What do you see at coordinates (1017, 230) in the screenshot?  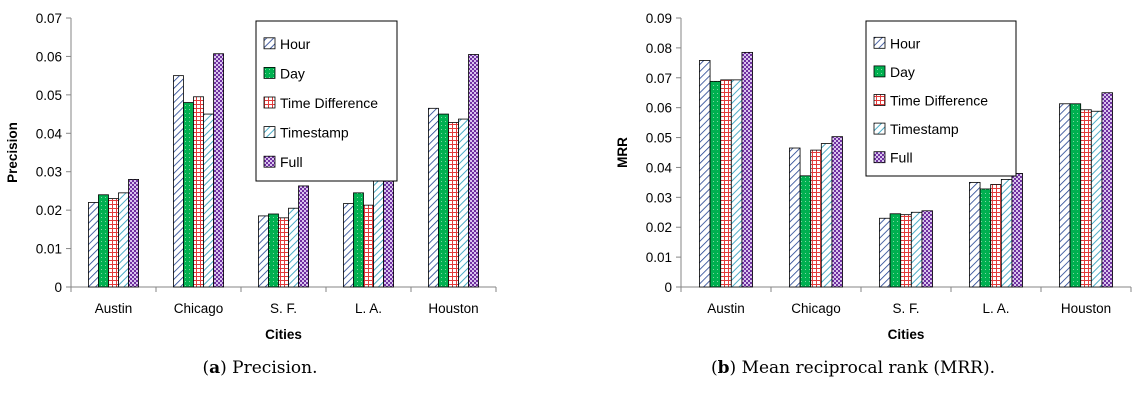 I see `bar-l-a-full` at bounding box center [1017, 230].